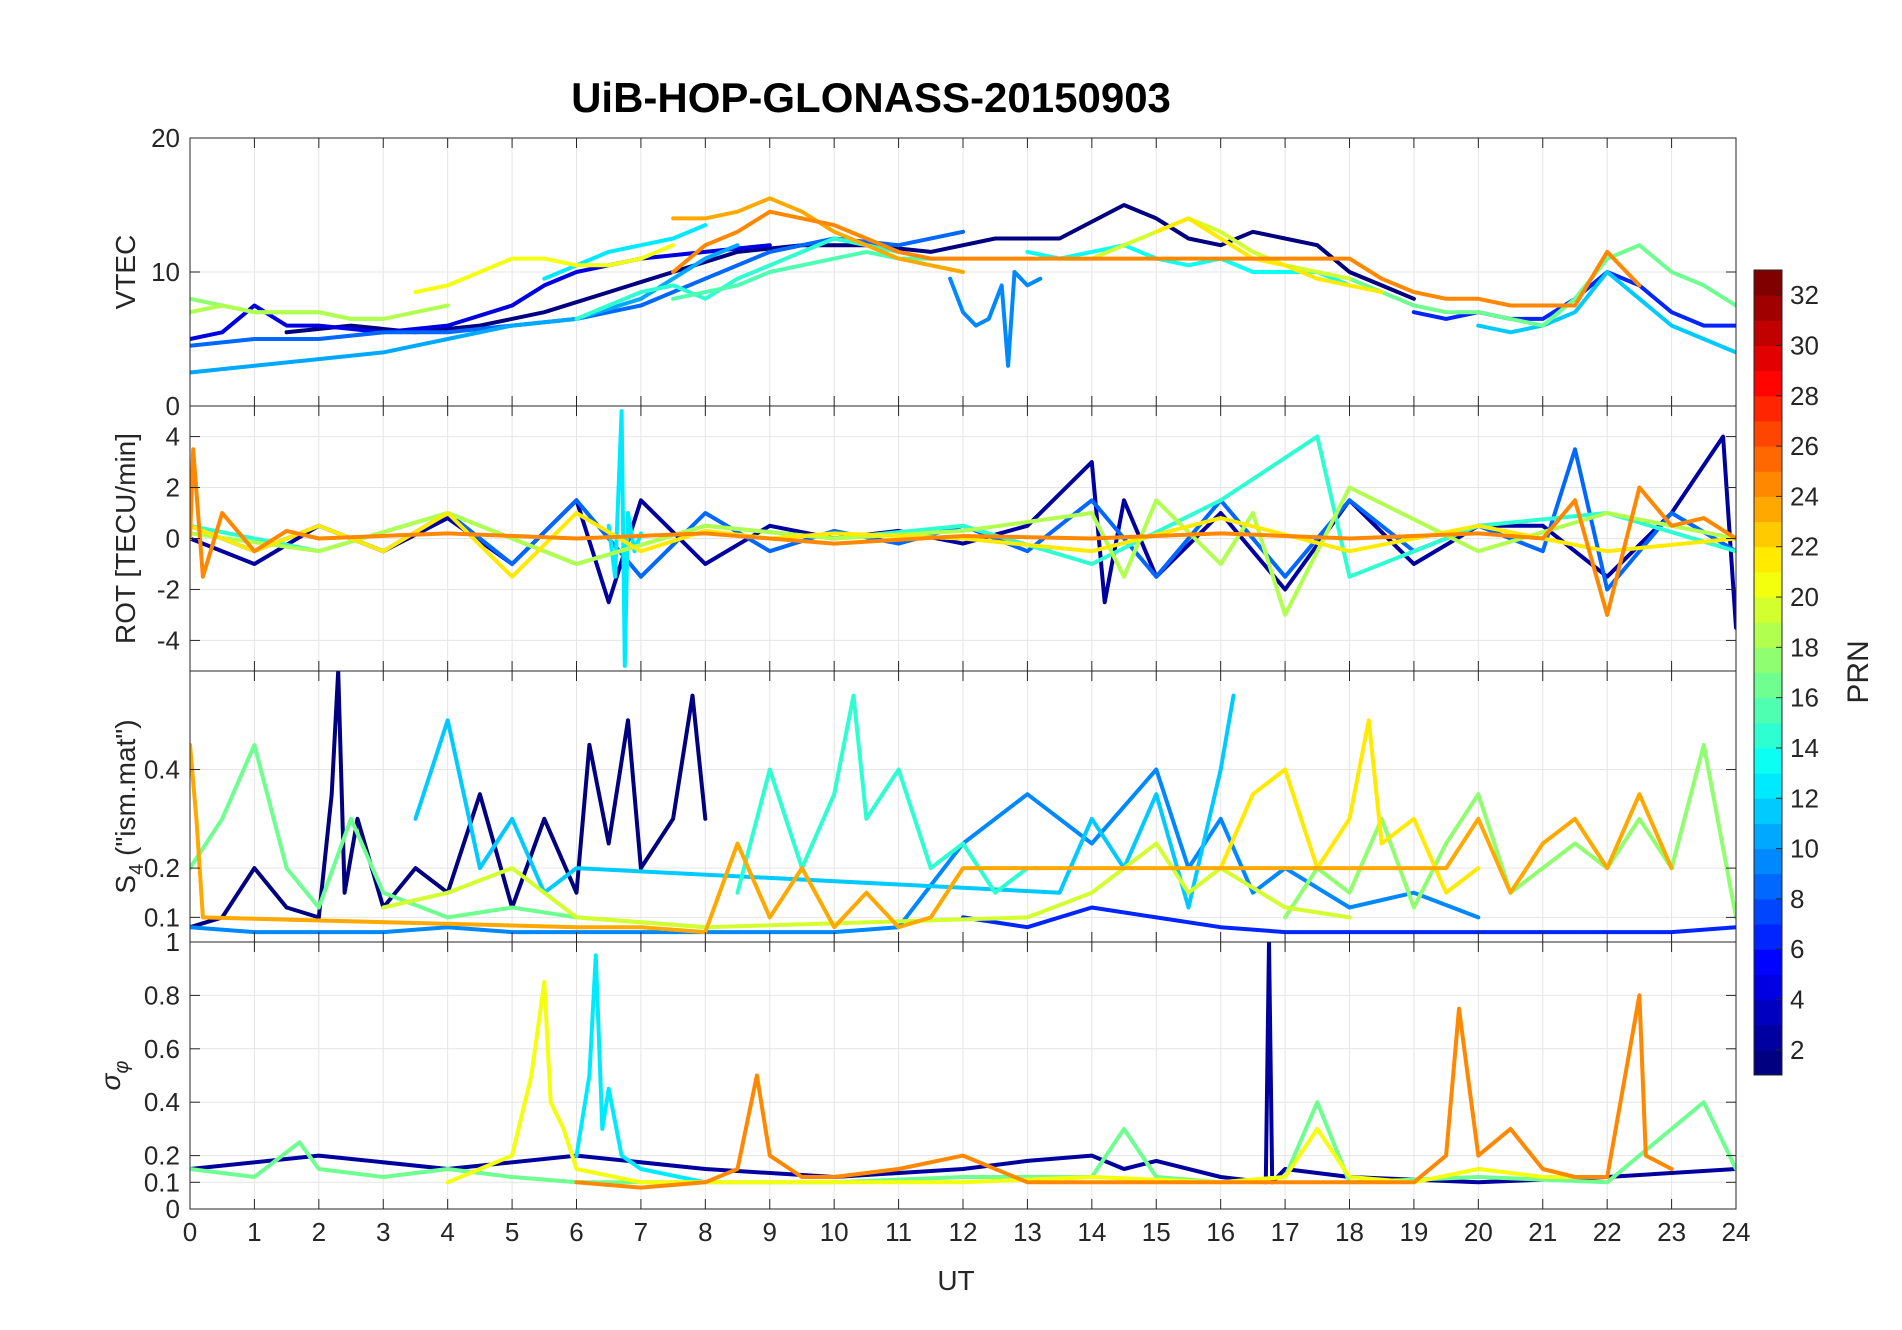 The image size is (1902, 1330). What do you see at coordinates (1797, 1050) in the screenshot?
I see `colorbar-tick-label: 2` at bounding box center [1797, 1050].